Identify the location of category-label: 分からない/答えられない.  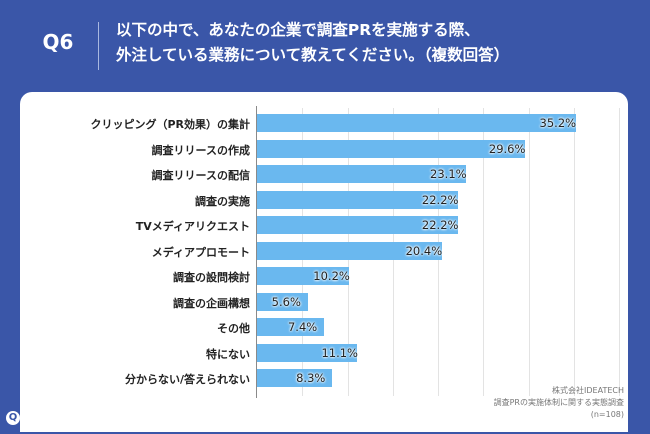
(187, 379).